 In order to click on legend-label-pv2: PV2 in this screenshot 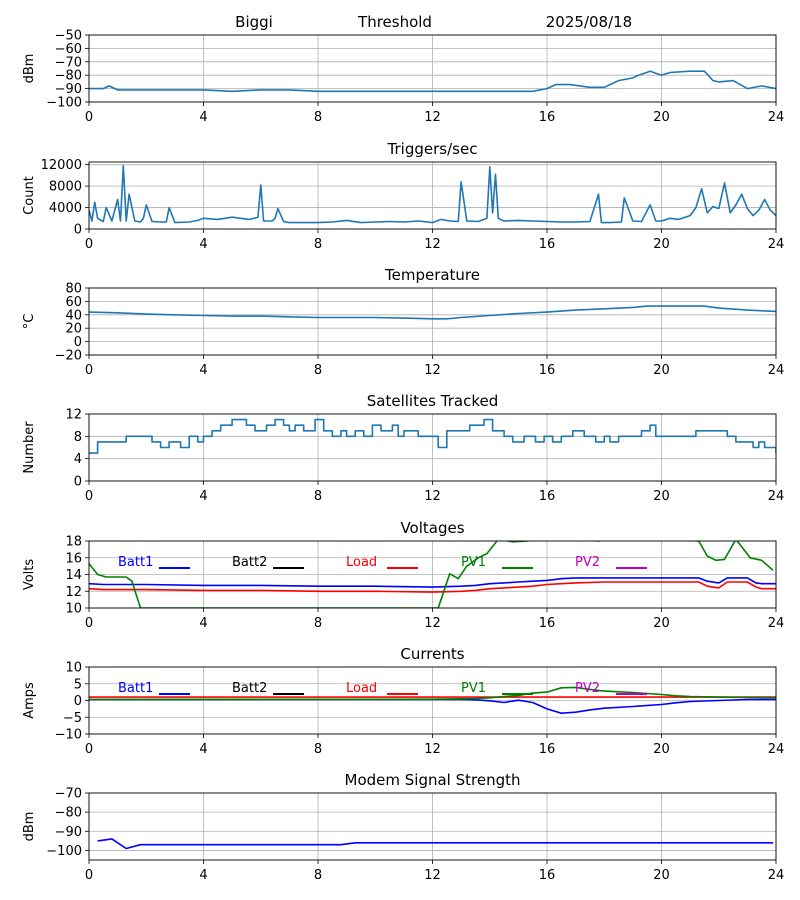, I will do `click(587, 688)`.